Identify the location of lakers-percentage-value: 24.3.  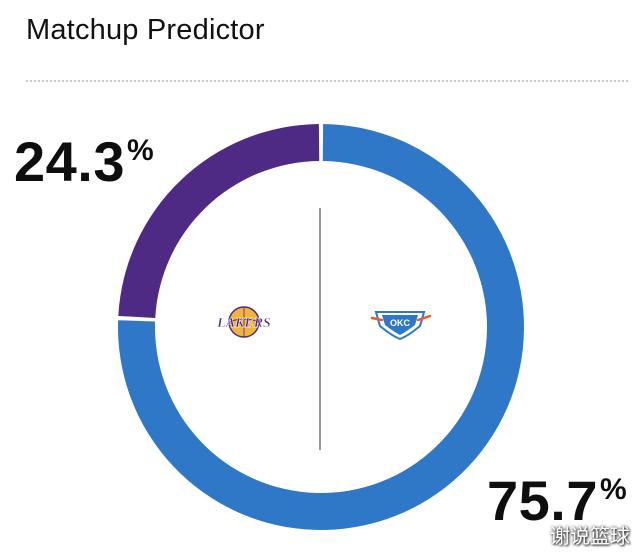
(69, 161).